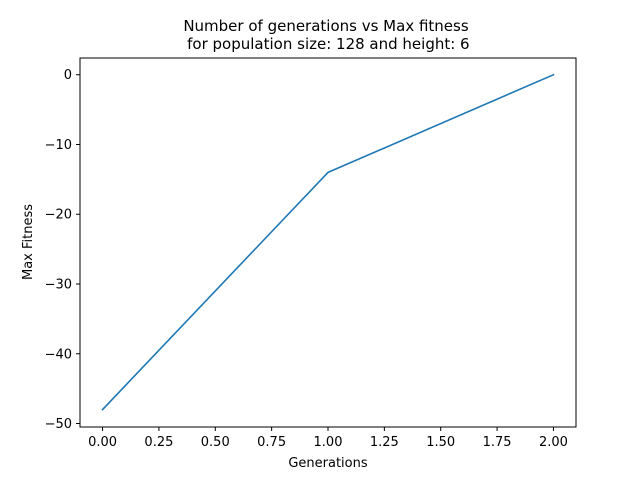 This screenshot has width=640, height=480. Describe the element at coordinates (58, 424) in the screenshot. I see `y-tick-label: −50` at that location.